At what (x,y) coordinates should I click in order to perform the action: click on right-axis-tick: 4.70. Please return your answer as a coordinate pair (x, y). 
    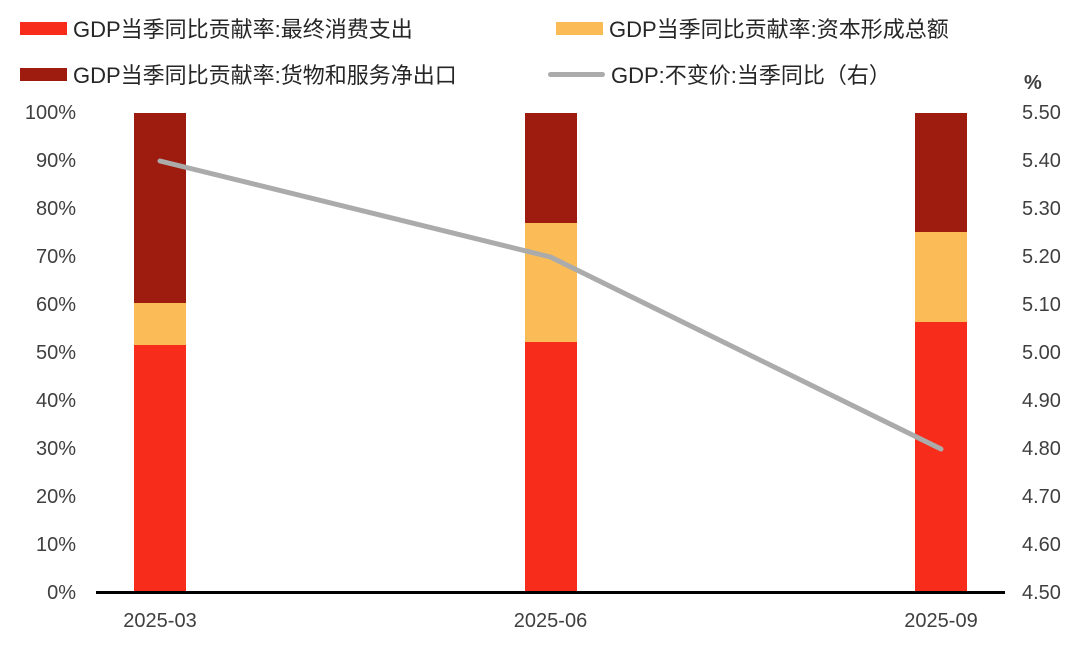
    Looking at the image, I should click on (1041, 497).